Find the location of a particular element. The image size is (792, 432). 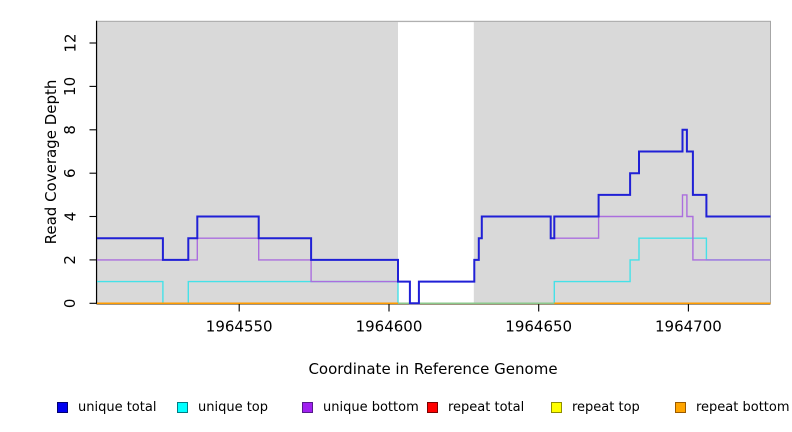

svg-text: 2 is located at coordinates (70, 260).